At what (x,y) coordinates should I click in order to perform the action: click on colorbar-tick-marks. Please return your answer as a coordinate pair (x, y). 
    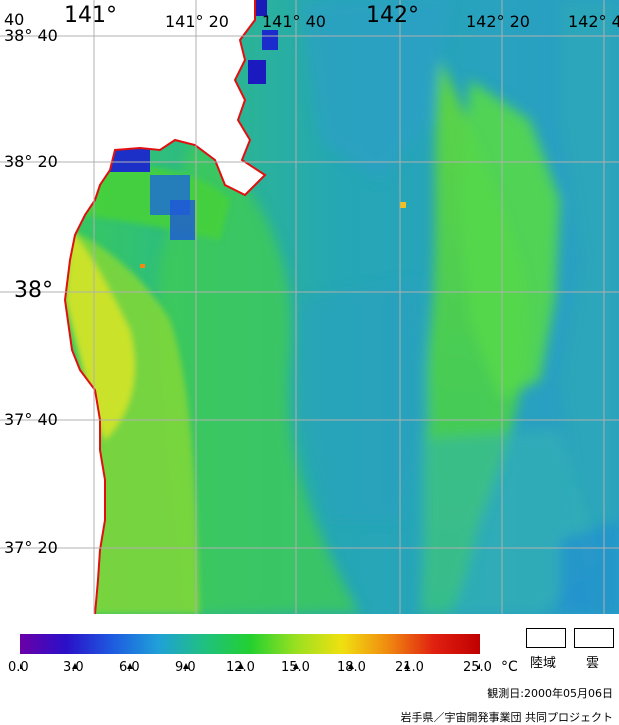
    Looking at the image, I should click on (250, 661).